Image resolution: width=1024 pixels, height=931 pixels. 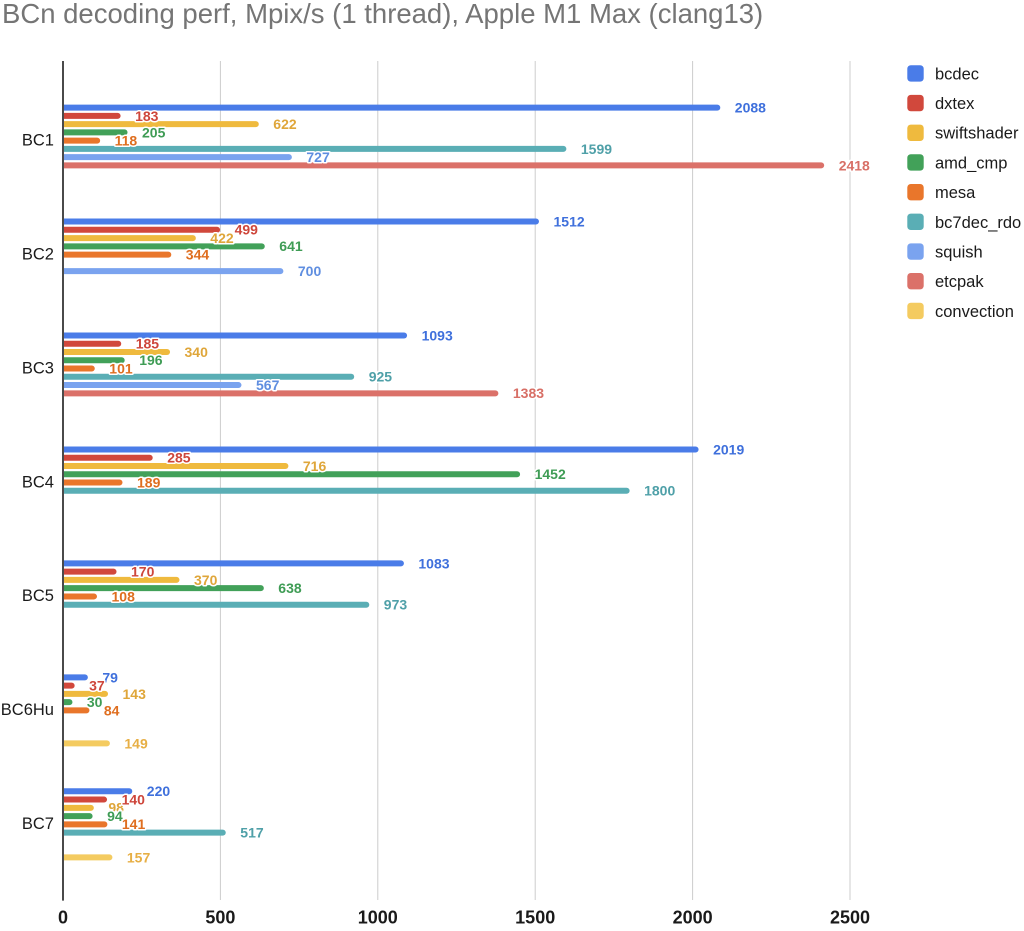 I want to click on svg-text: 1000, so click(x=378, y=917).